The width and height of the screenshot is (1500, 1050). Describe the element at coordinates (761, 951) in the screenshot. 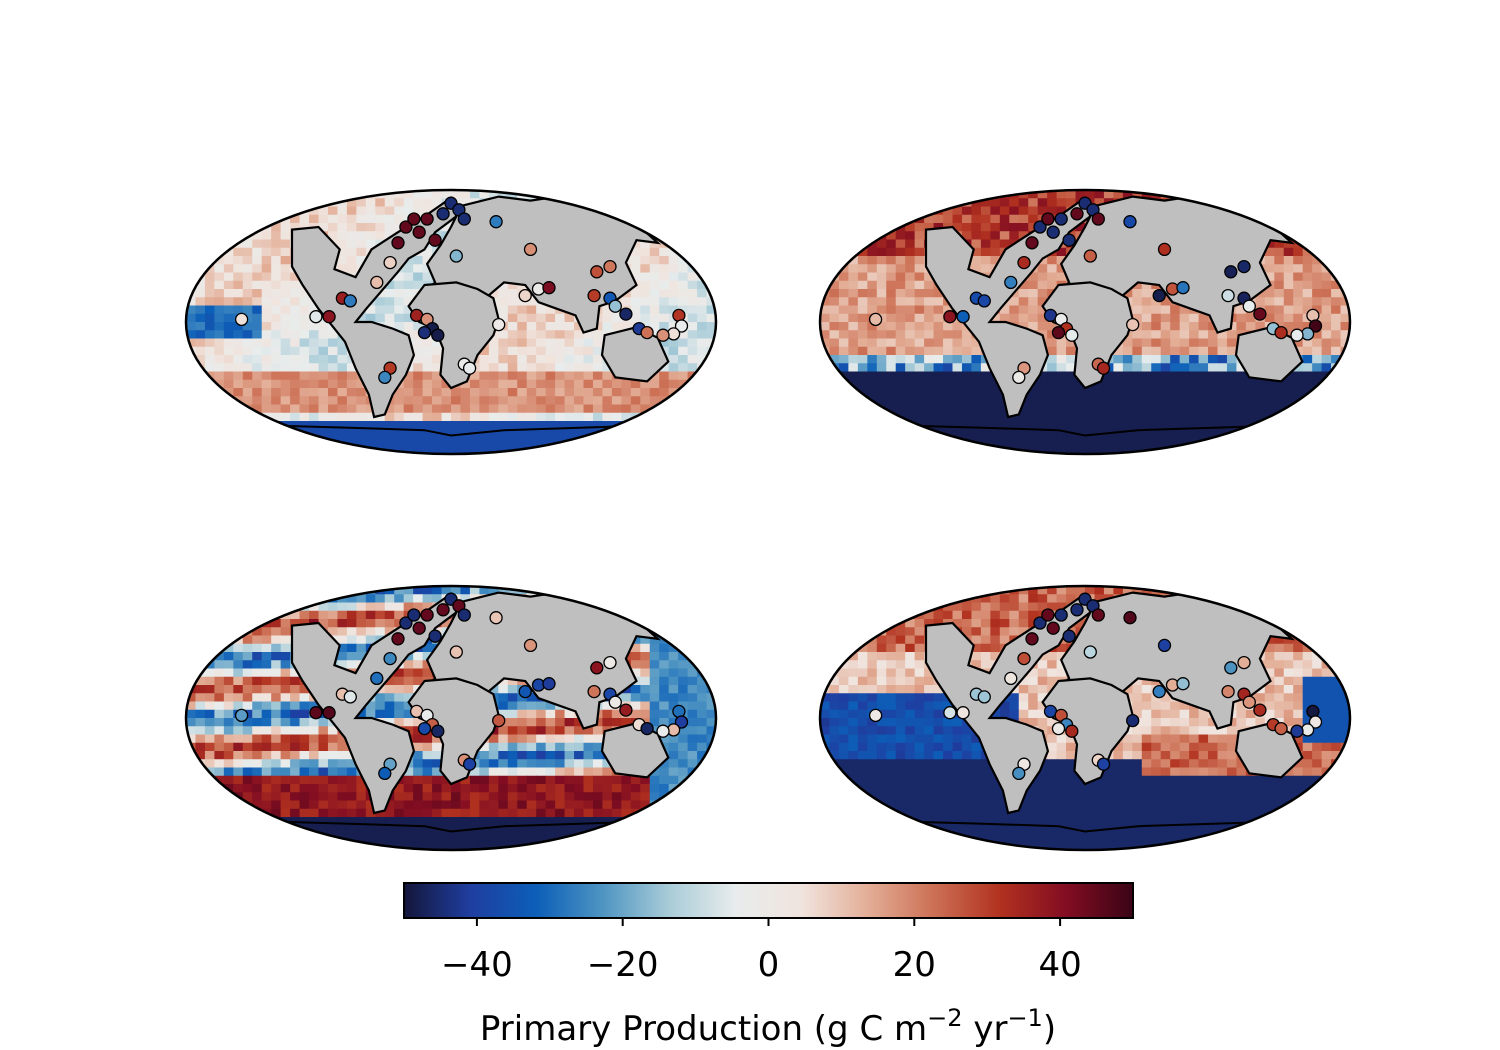

I see `colorbar-ticks: −40 −20 0 20 40` at that location.